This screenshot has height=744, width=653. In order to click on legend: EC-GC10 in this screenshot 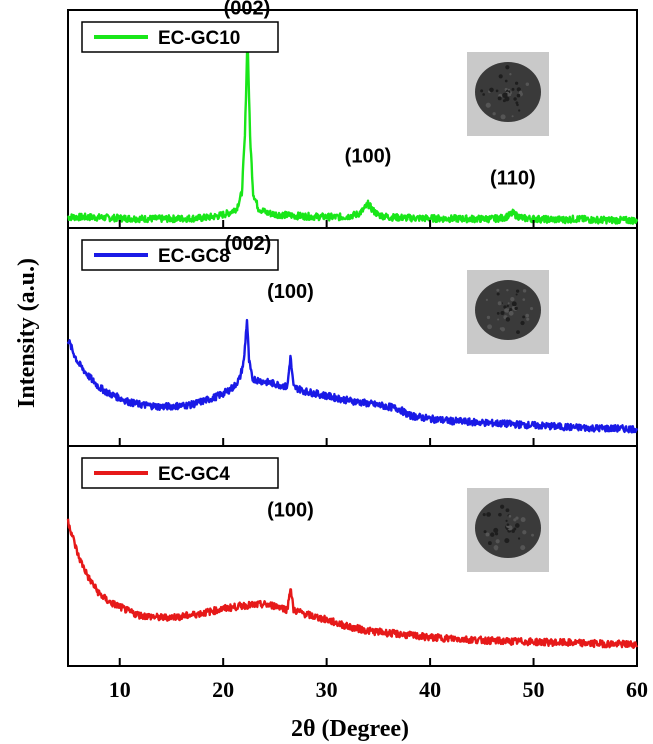, I will do `click(180, 37)`.